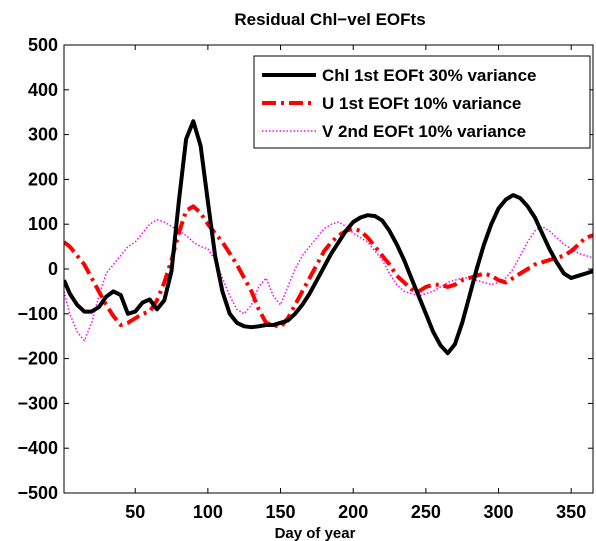 Image resolution: width=596 pixels, height=541 pixels. Describe the element at coordinates (208, 512) in the screenshot. I see `x-tick-label: 100` at that location.